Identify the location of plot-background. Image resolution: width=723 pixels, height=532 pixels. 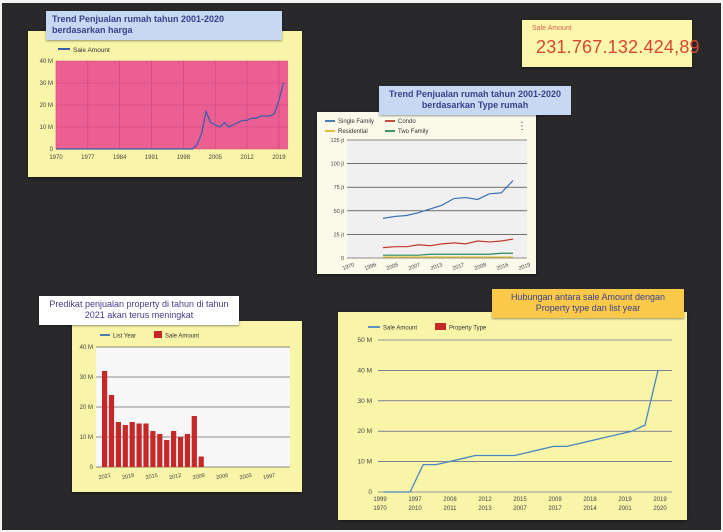
(525, 416).